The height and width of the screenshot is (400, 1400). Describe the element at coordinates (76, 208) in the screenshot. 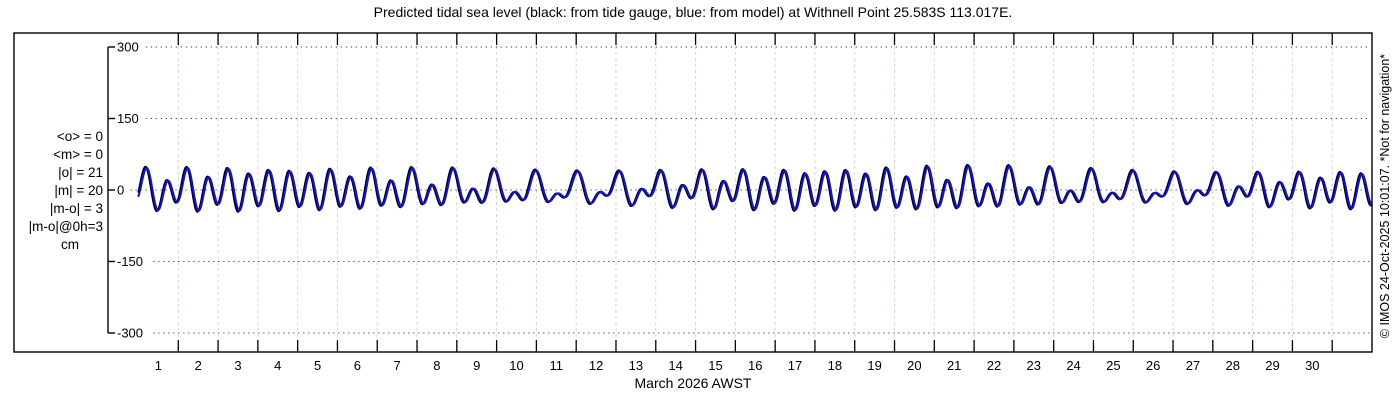

I see `stat-abs-diff: |m-o| = 3` at that location.